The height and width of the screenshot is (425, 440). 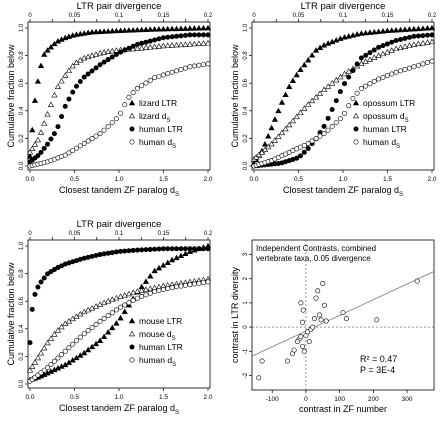 I want to click on y-tick-label: 0.2, so click(x=22, y=138).